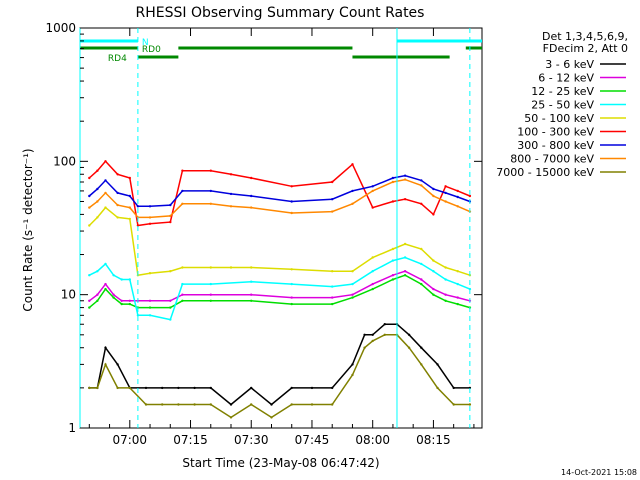  What do you see at coordinates (555, 132) in the screenshot?
I see `legend-label: 100 - 300 keV` at bounding box center [555, 132].